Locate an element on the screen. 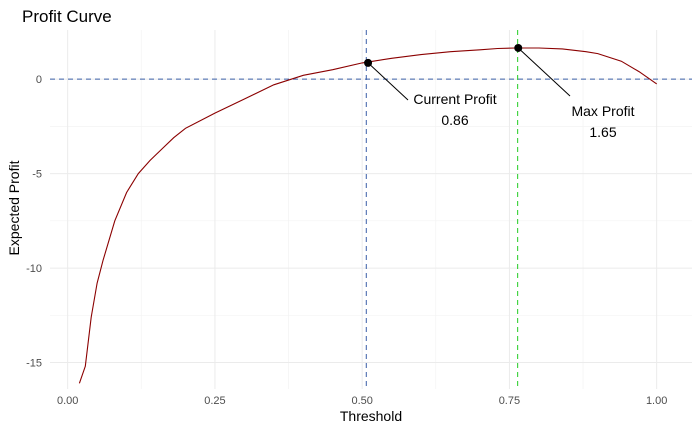  x-tick-label: 0.75 is located at coordinates (509, 401).